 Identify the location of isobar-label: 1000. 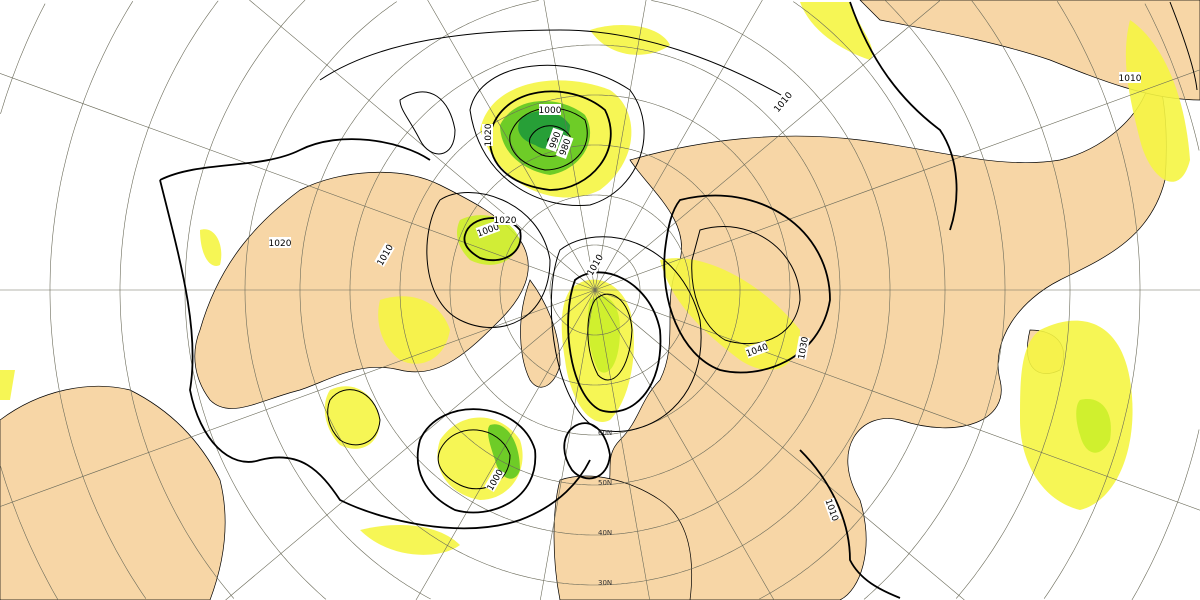
(550, 110).